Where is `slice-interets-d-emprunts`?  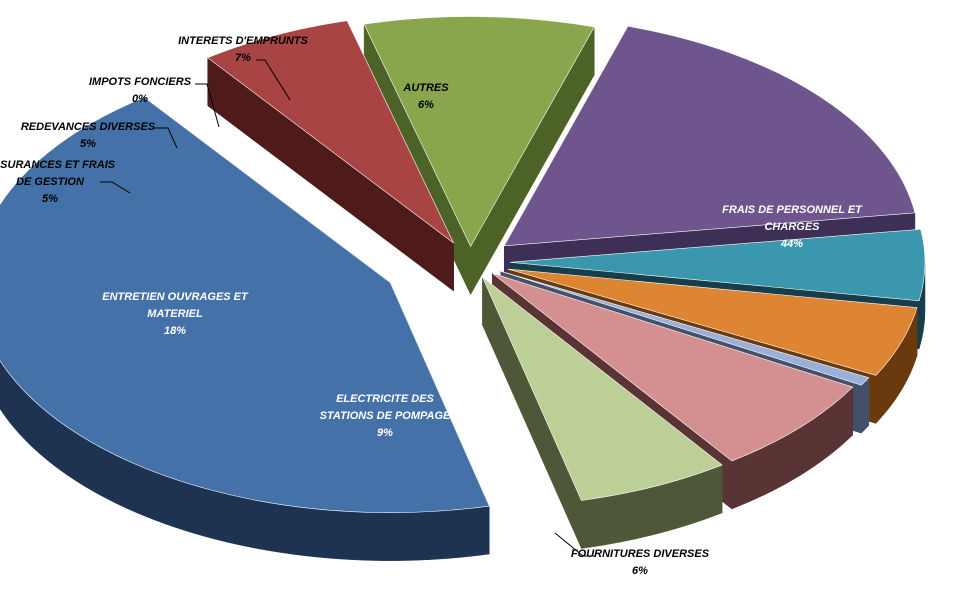
slice-interets-d-emprunts is located at coordinates (673, 367).